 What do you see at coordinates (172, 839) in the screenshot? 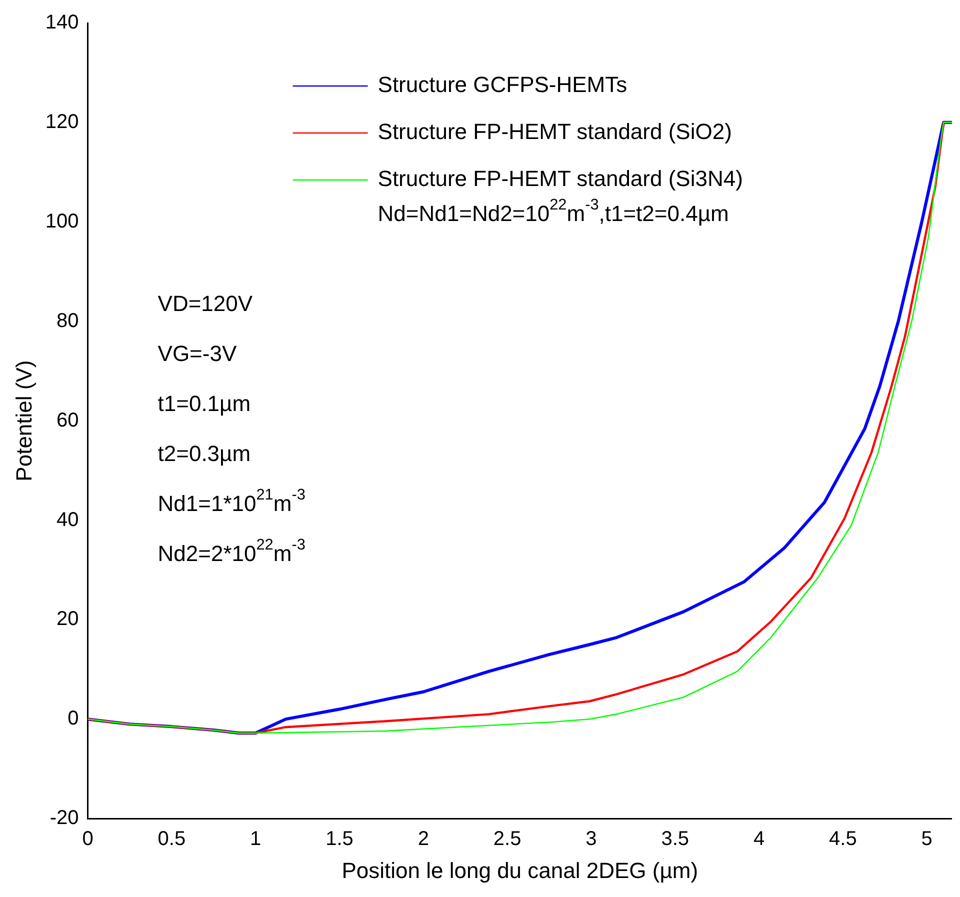
I see `x-tick-label: 0.5` at bounding box center [172, 839].